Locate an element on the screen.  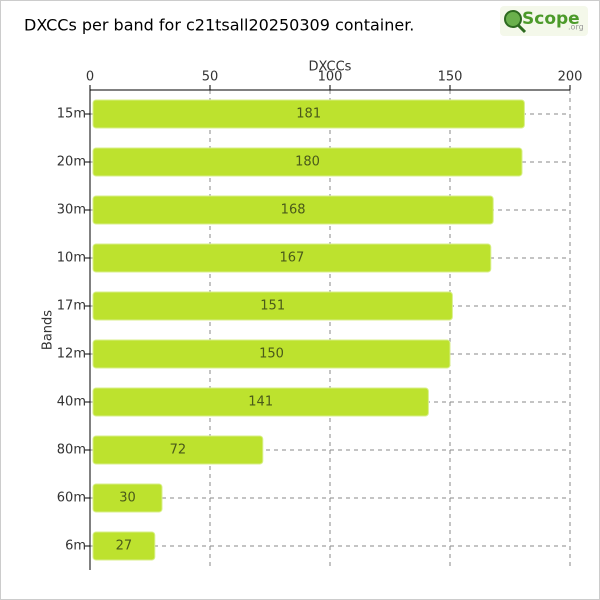
logo-handle is located at coordinates (521, 28).